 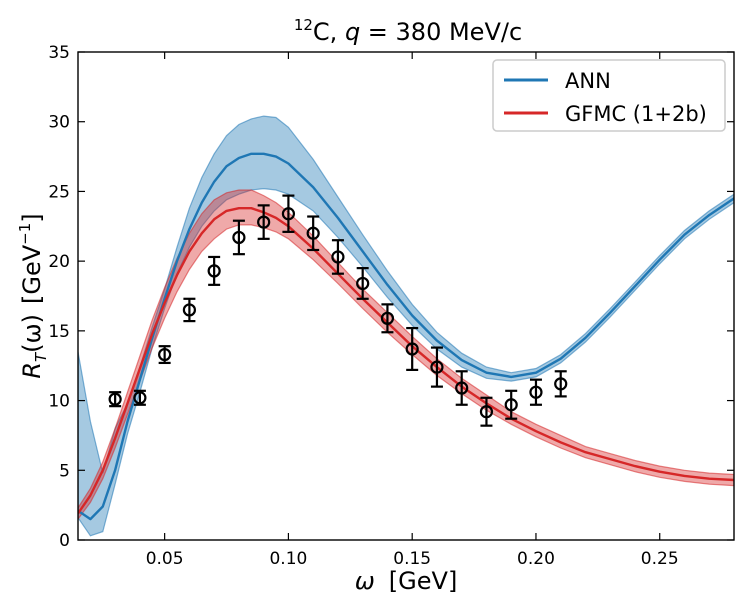 I want to click on y-axis-unit-close: ], so click(x=32, y=217).